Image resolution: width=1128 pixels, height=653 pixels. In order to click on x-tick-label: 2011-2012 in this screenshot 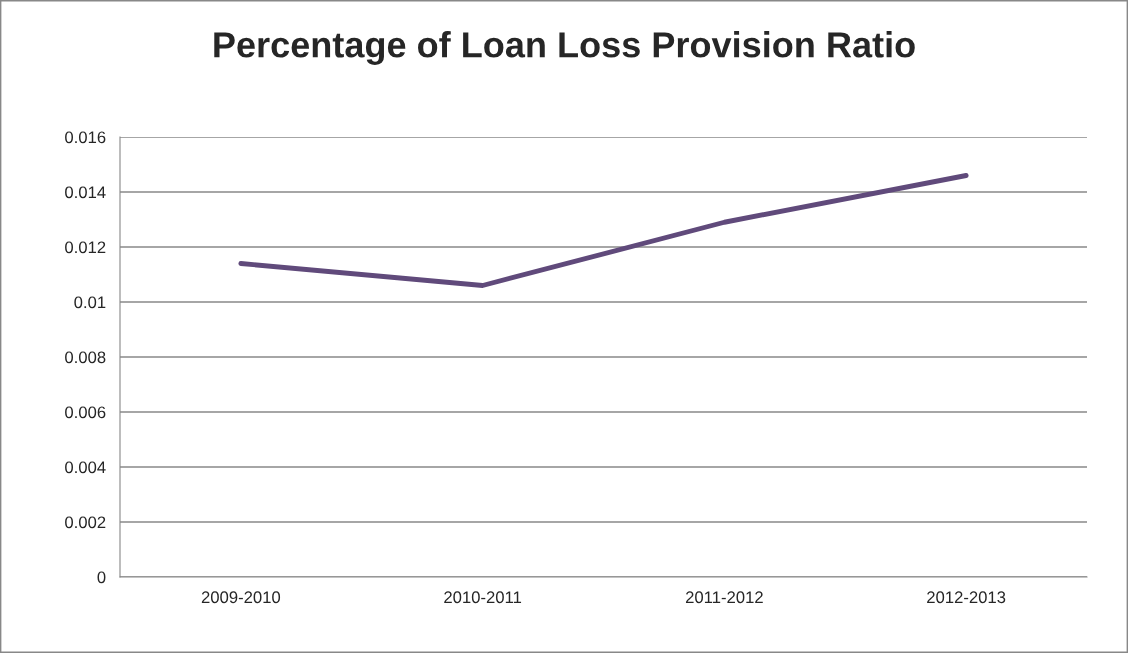, I will do `click(724, 597)`.